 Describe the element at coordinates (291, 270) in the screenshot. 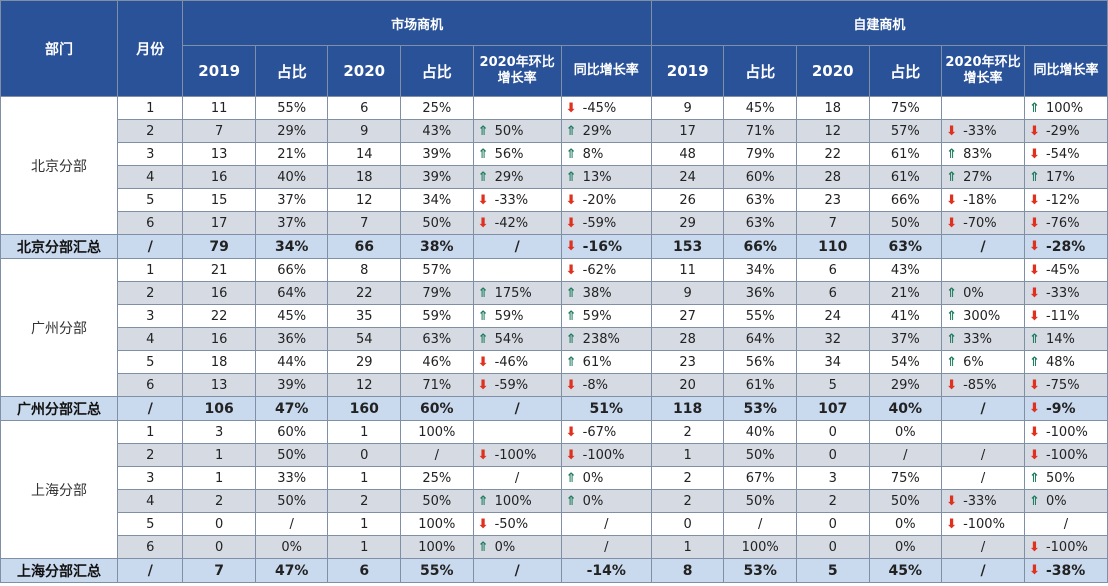

I see `value-cell: 66%` at that location.